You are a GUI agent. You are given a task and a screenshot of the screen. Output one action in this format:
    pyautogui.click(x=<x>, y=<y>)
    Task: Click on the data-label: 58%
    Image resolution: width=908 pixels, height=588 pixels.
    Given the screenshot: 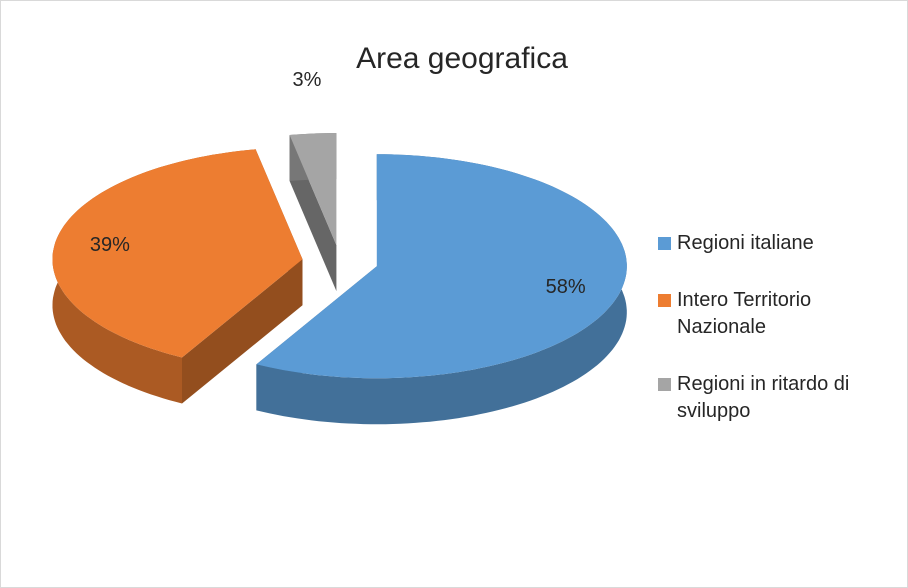 What is the action you would take?
    pyautogui.click(x=566, y=287)
    